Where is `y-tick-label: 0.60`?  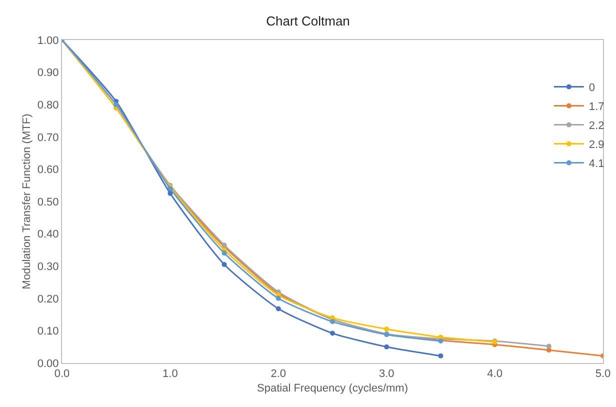 y-tick-label: 0.60 is located at coordinates (48, 170).